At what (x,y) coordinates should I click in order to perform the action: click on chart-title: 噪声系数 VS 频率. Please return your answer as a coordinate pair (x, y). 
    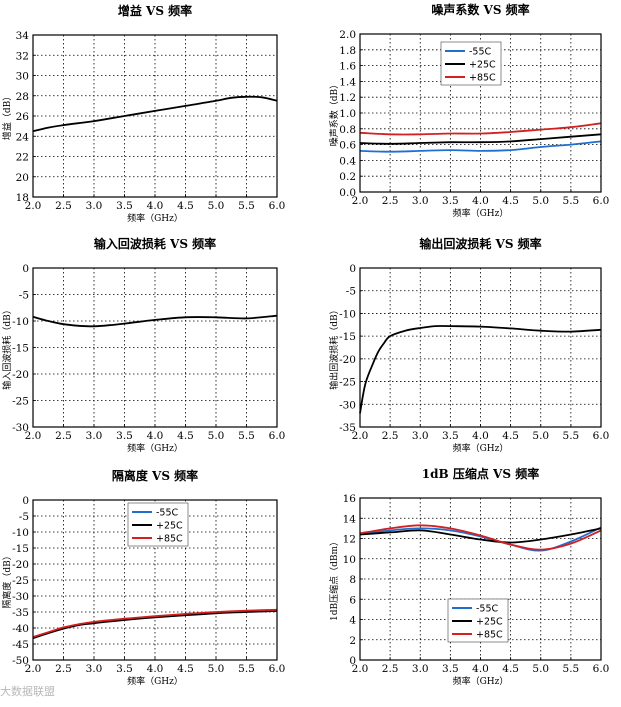
    Looking at the image, I should click on (480, 9).